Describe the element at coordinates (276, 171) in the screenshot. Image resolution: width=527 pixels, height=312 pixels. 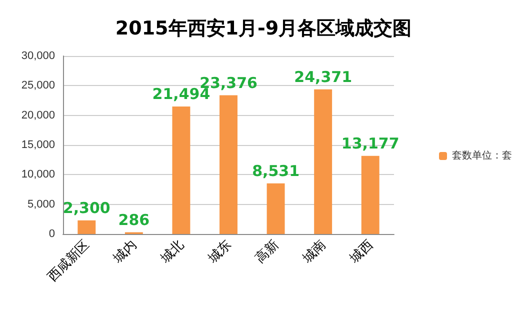
I see `data-label: 8,531` at that location.